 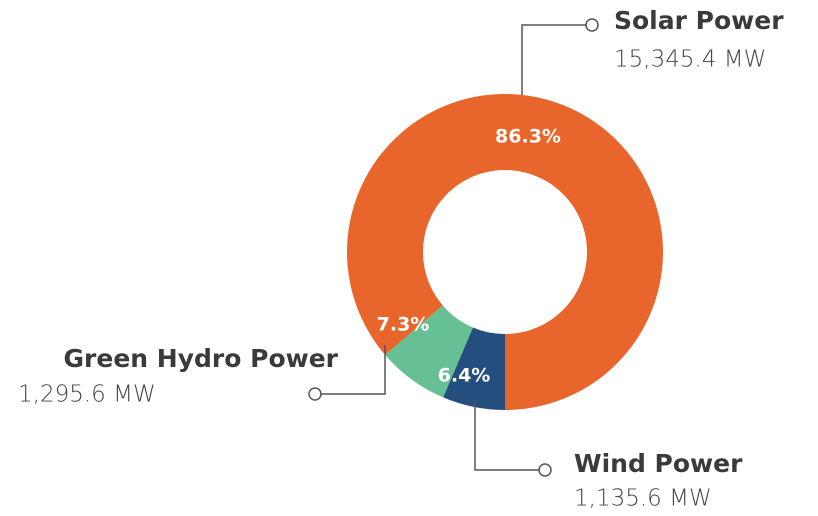 I want to click on amount-label: 1,135.6 MW, so click(x=643, y=499).